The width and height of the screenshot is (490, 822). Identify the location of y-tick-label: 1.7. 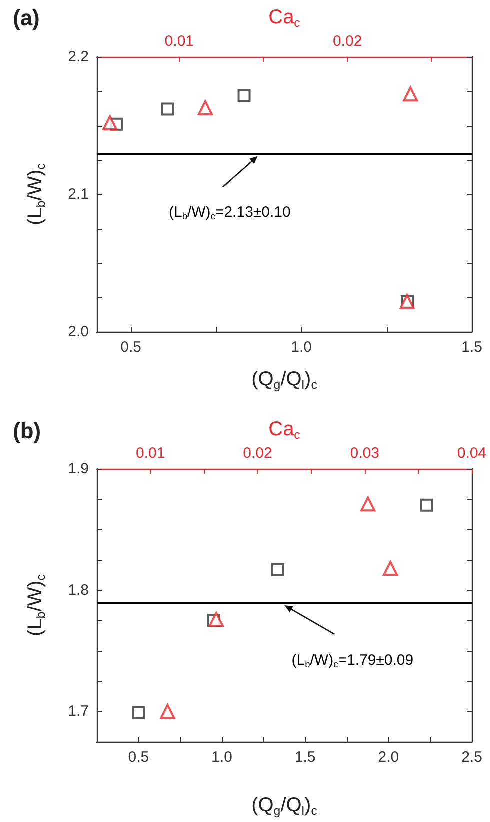
(78, 711).